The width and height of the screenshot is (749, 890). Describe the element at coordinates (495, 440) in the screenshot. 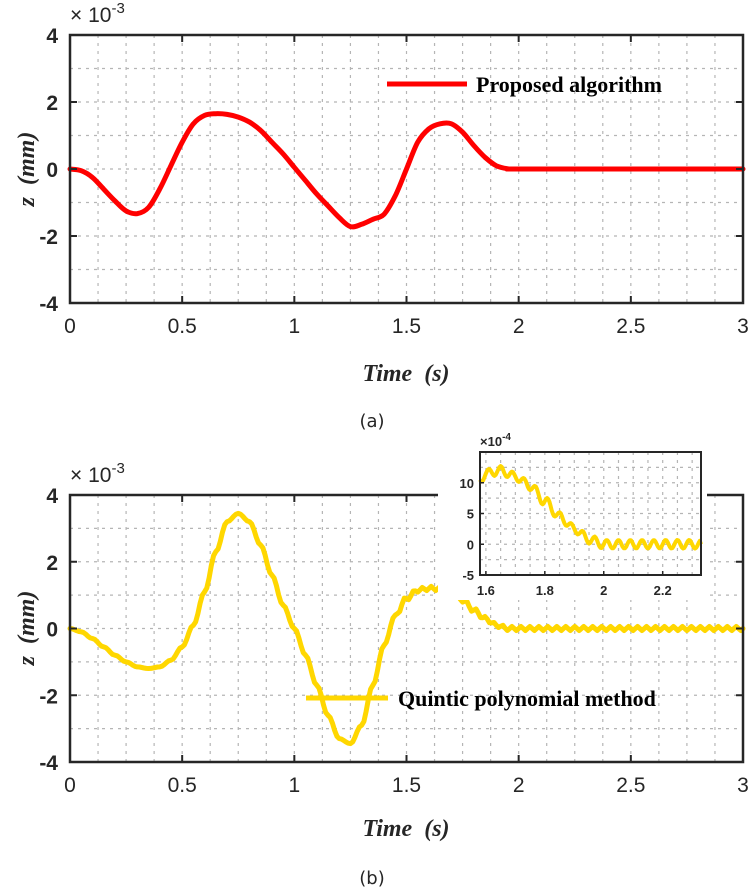

I see `inset-exponent-label: ×10⁻⁴` at that location.